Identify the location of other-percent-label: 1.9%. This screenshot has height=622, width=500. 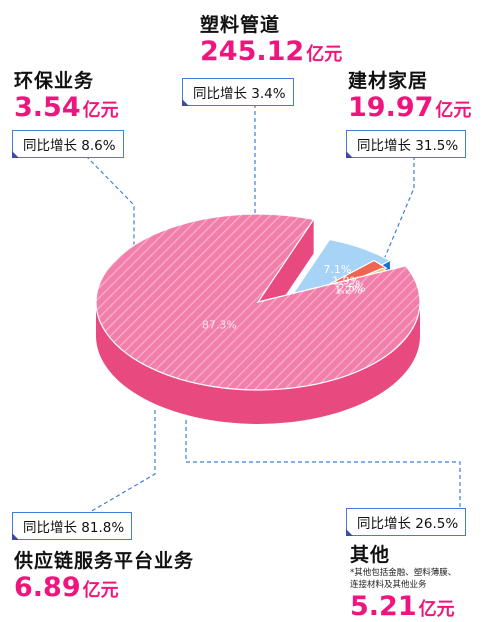
(346, 280).